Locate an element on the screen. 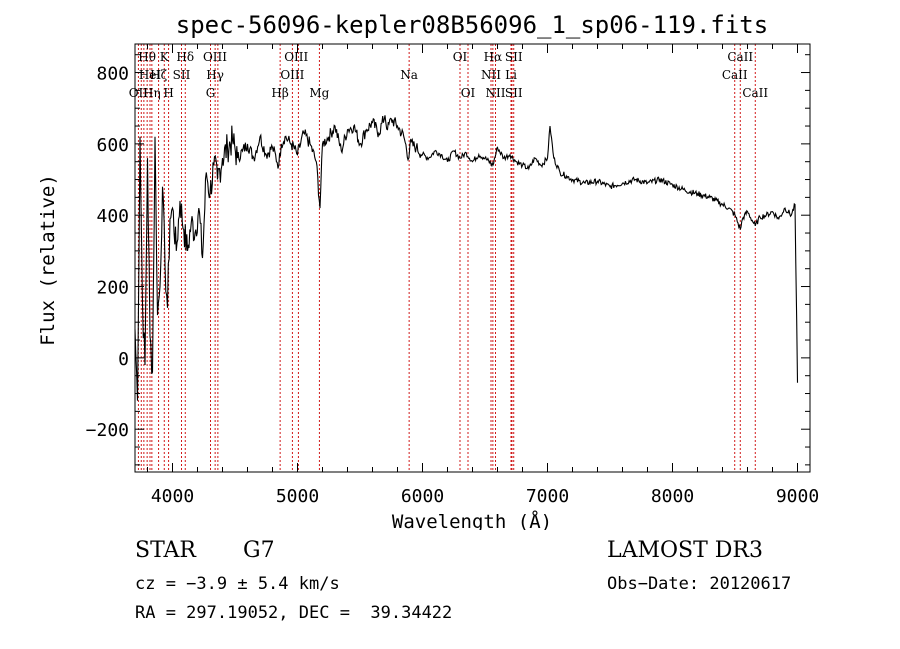 This screenshot has height=649, width=900. line-annotation: Hζ is located at coordinates (158, 75).